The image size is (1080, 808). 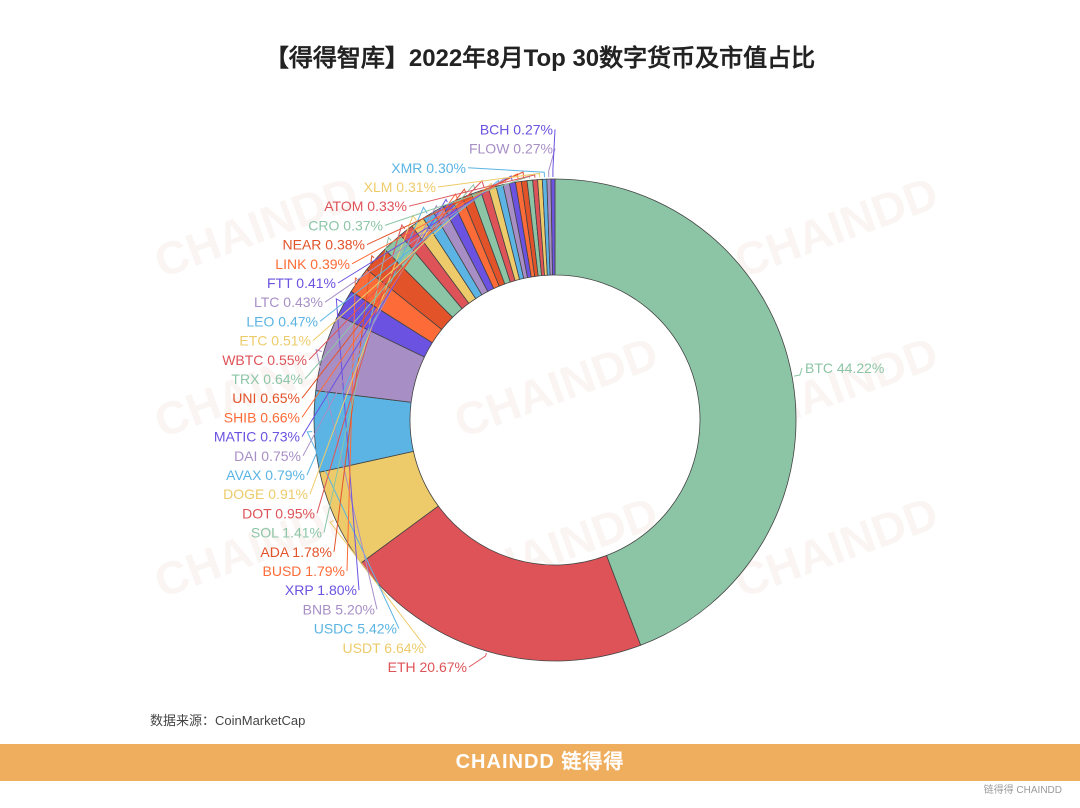 What do you see at coordinates (304, 571) in the screenshot?
I see `data-label-busd: BUSD 1.79%` at bounding box center [304, 571].